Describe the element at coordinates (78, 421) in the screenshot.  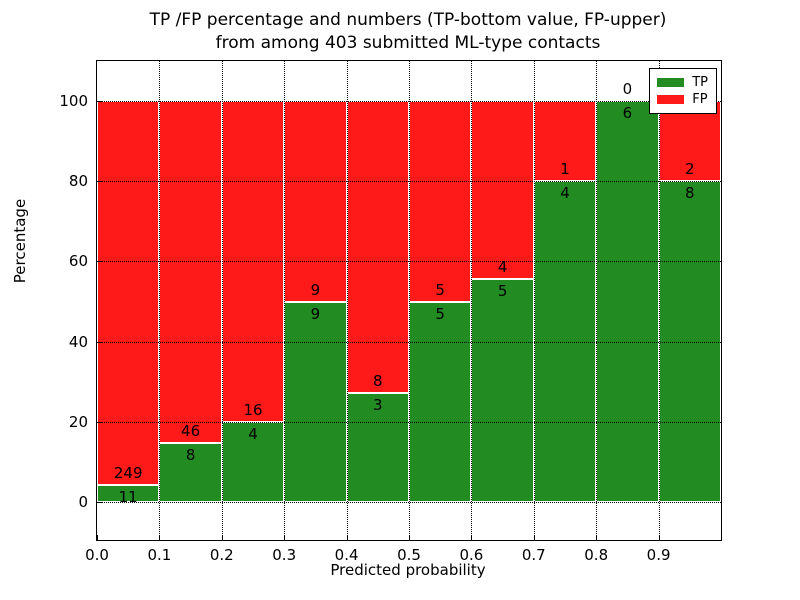
I see `y-tick-label: 20` at that location.